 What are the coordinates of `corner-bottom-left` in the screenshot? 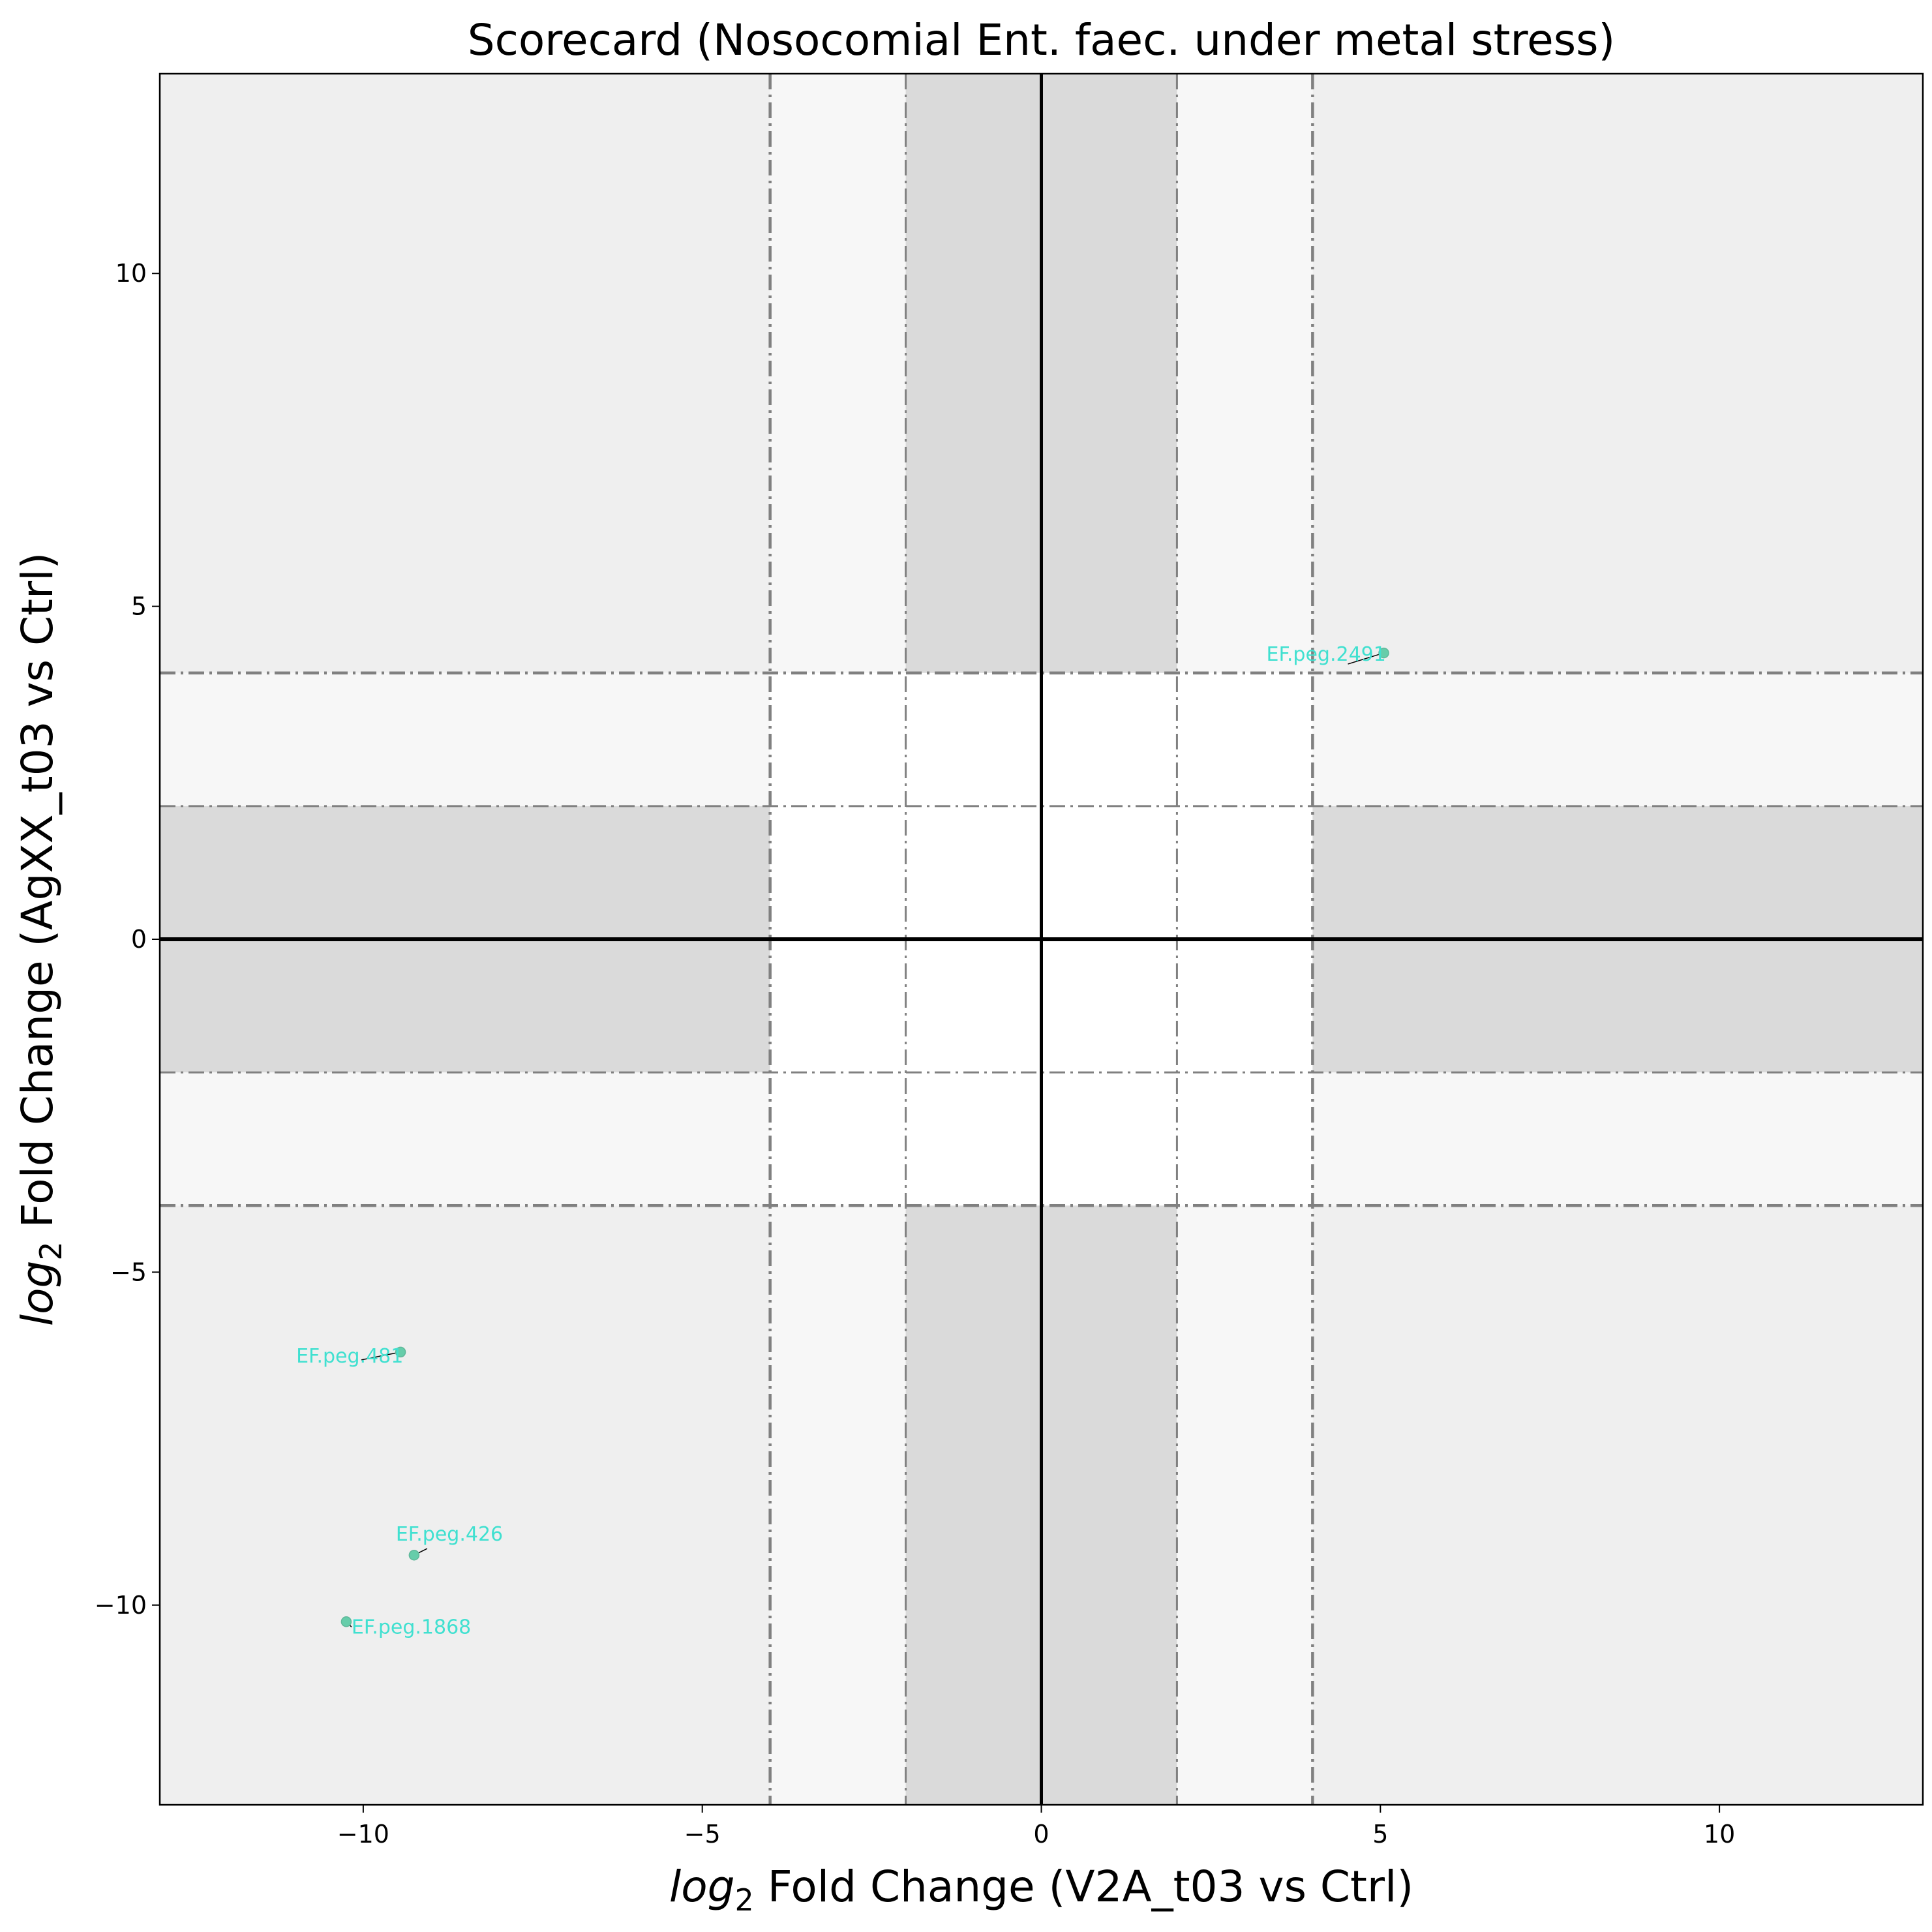 It's located at (465, 1505).